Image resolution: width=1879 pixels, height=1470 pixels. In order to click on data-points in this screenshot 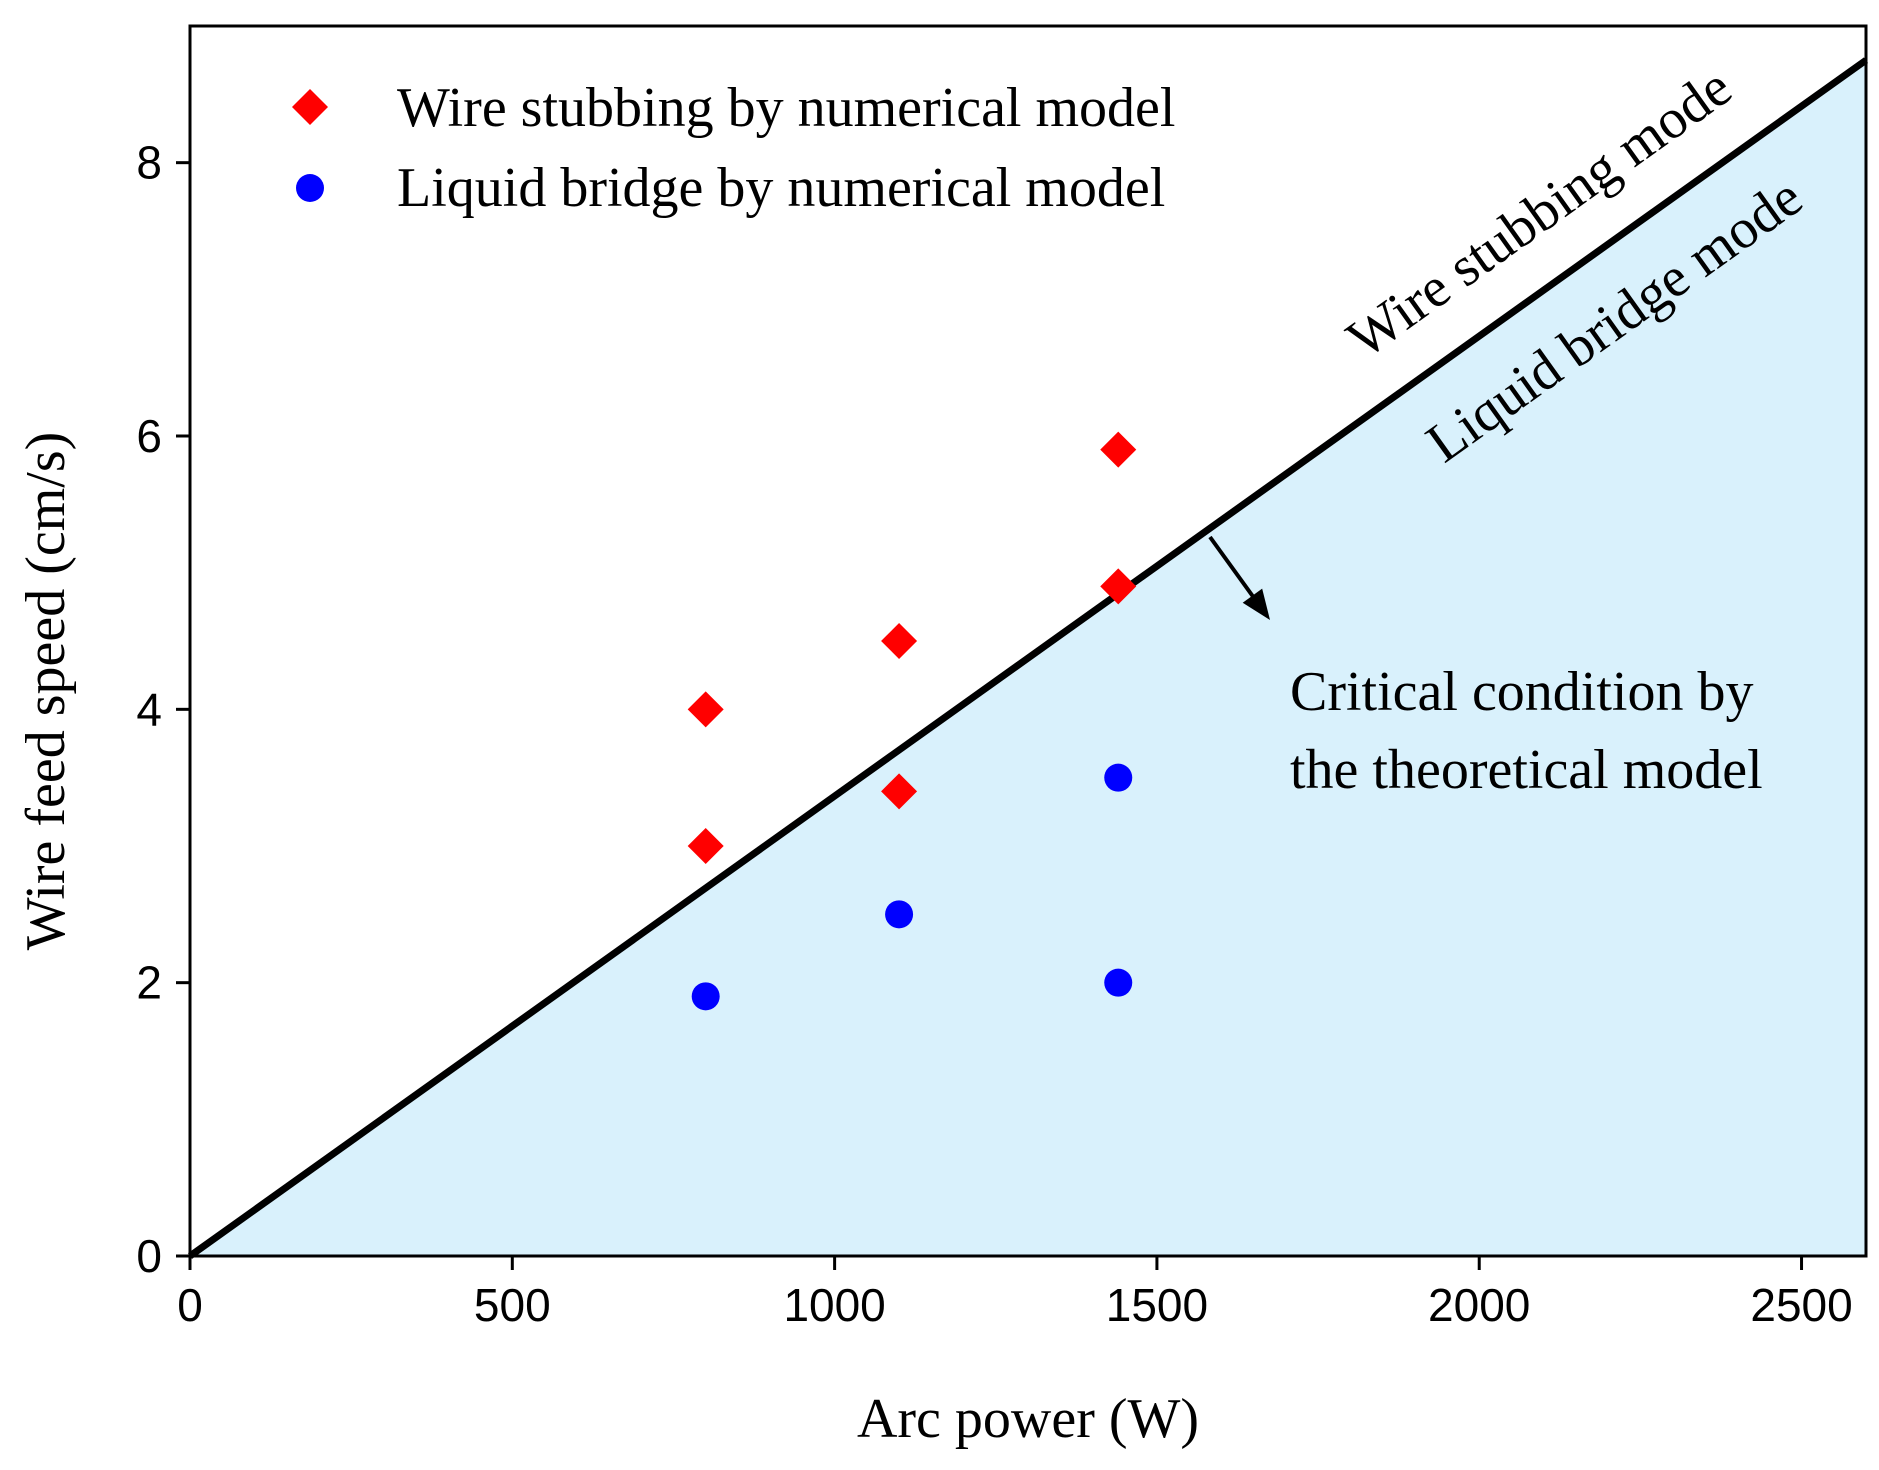, I will do `click(912, 721)`.